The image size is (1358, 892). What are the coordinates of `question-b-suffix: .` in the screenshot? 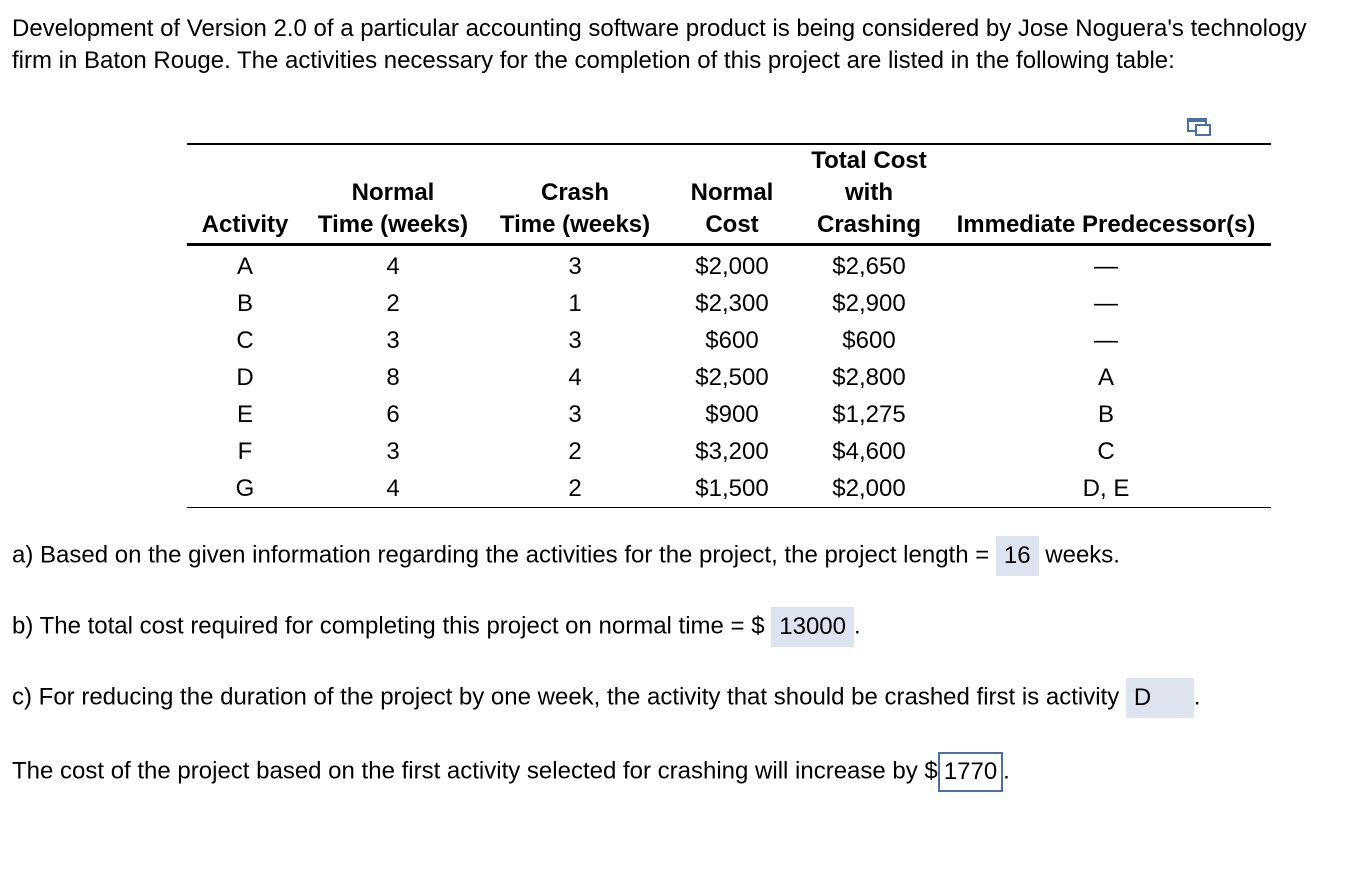 It's located at (857, 626).